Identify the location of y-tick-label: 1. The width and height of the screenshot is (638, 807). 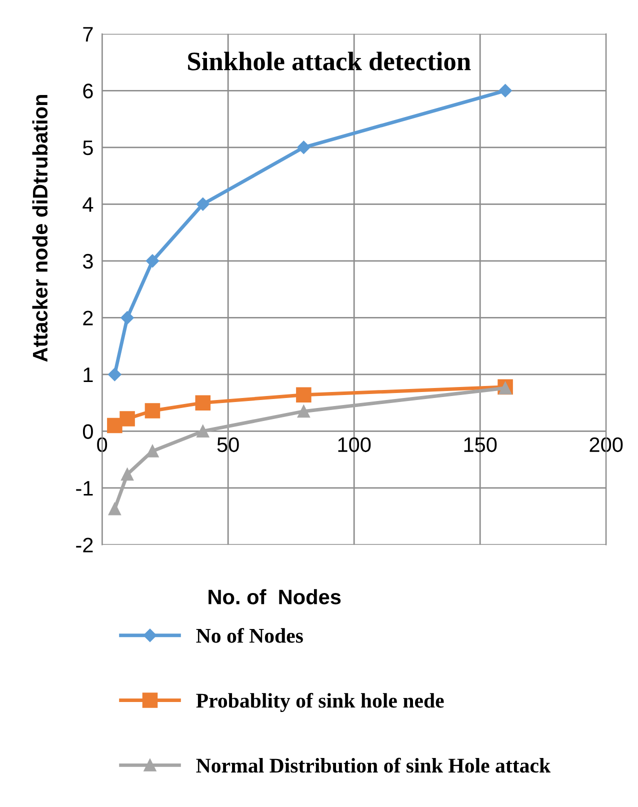
(88, 375).